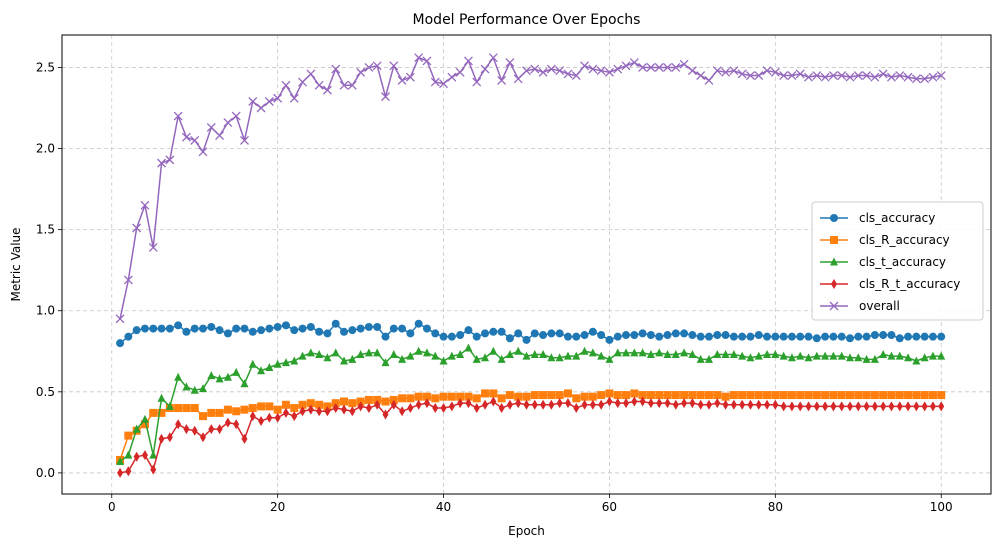  What do you see at coordinates (45, 149) in the screenshot?
I see `y-tick-label: 2.0` at bounding box center [45, 149].